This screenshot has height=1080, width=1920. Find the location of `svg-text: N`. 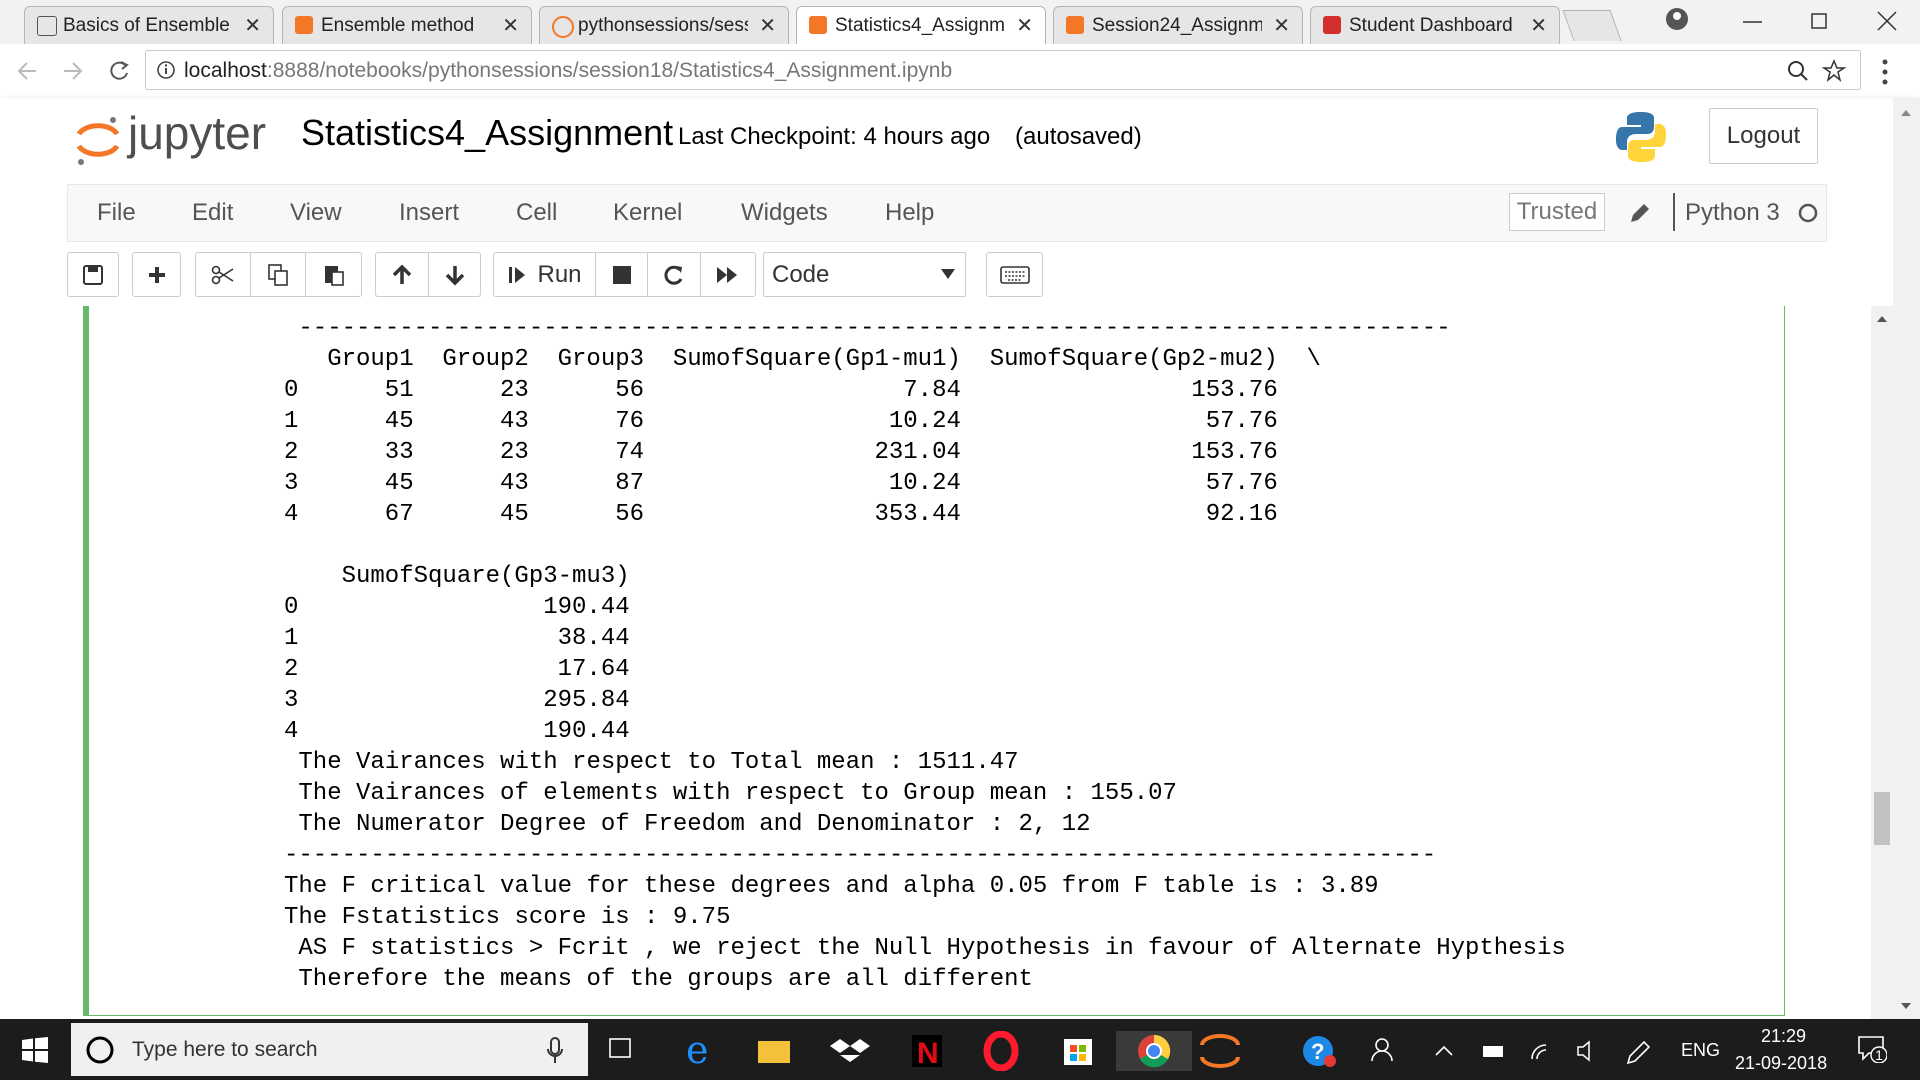

svg-text: N is located at coordinates (928, 1053).